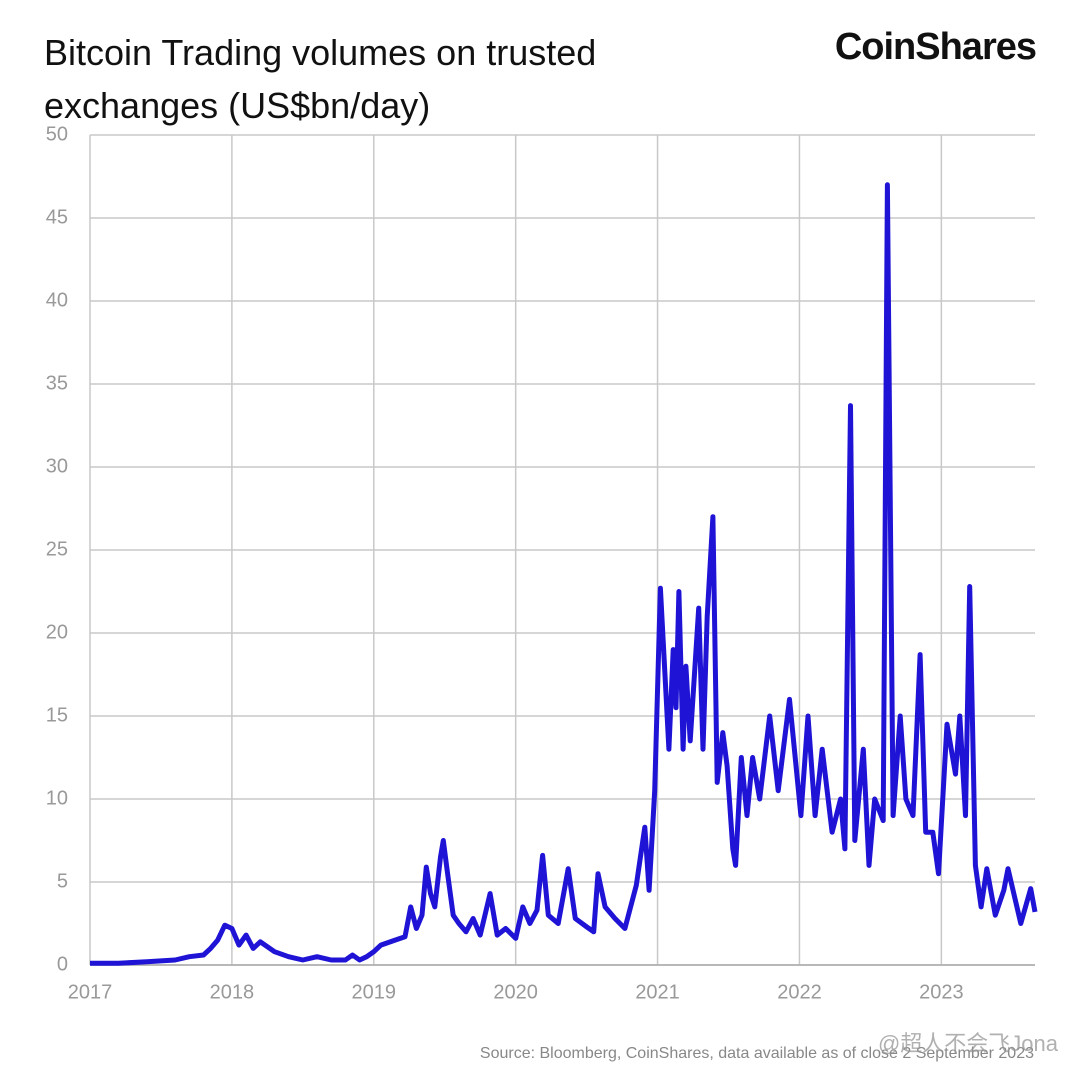  Describe the element at coordinates (57, 632) in the screenshot. I see `y-tick-label: 20` at that location.